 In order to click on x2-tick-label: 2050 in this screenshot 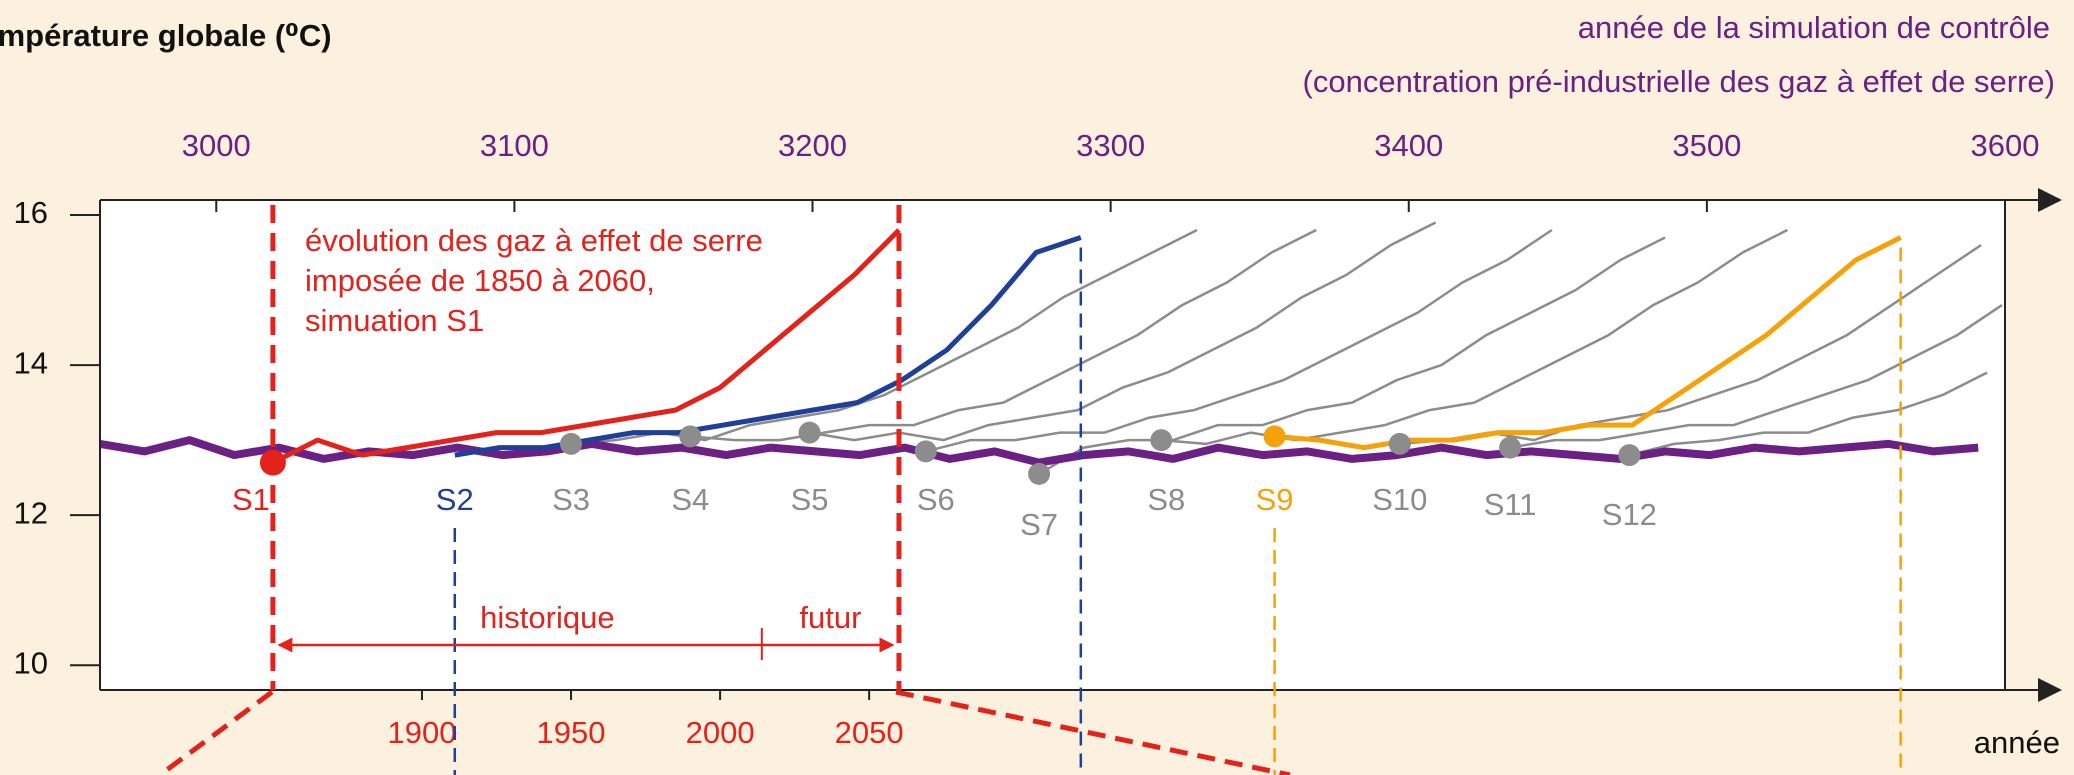, I will do `click(869, 732)`.